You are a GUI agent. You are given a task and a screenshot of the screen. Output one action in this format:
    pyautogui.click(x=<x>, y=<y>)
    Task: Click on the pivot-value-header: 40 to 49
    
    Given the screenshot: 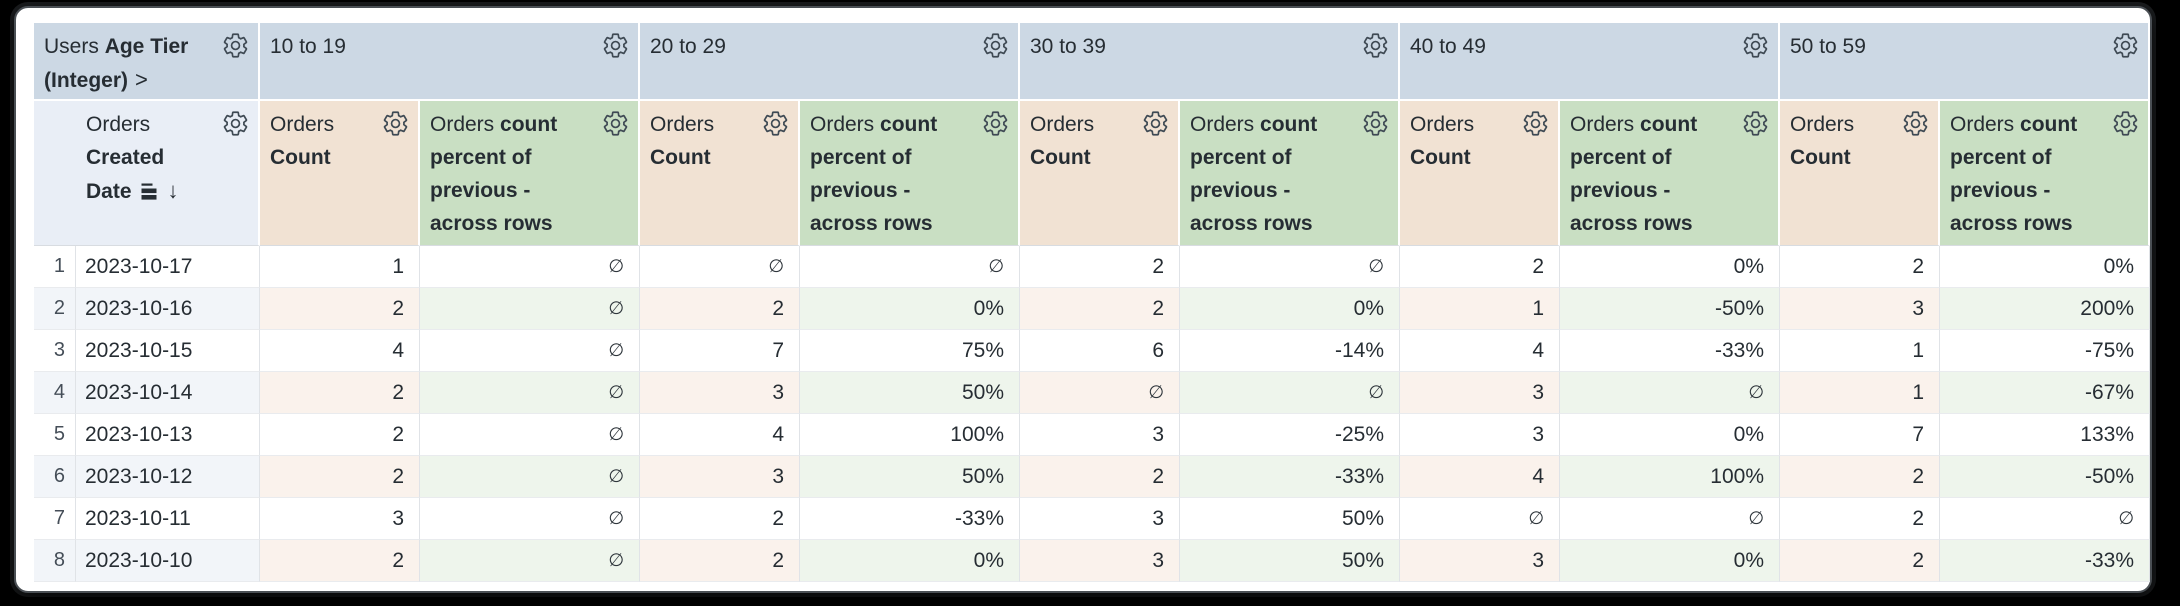 What is the action you would take?
    pyautogui.click(x=1590, y=62)
    